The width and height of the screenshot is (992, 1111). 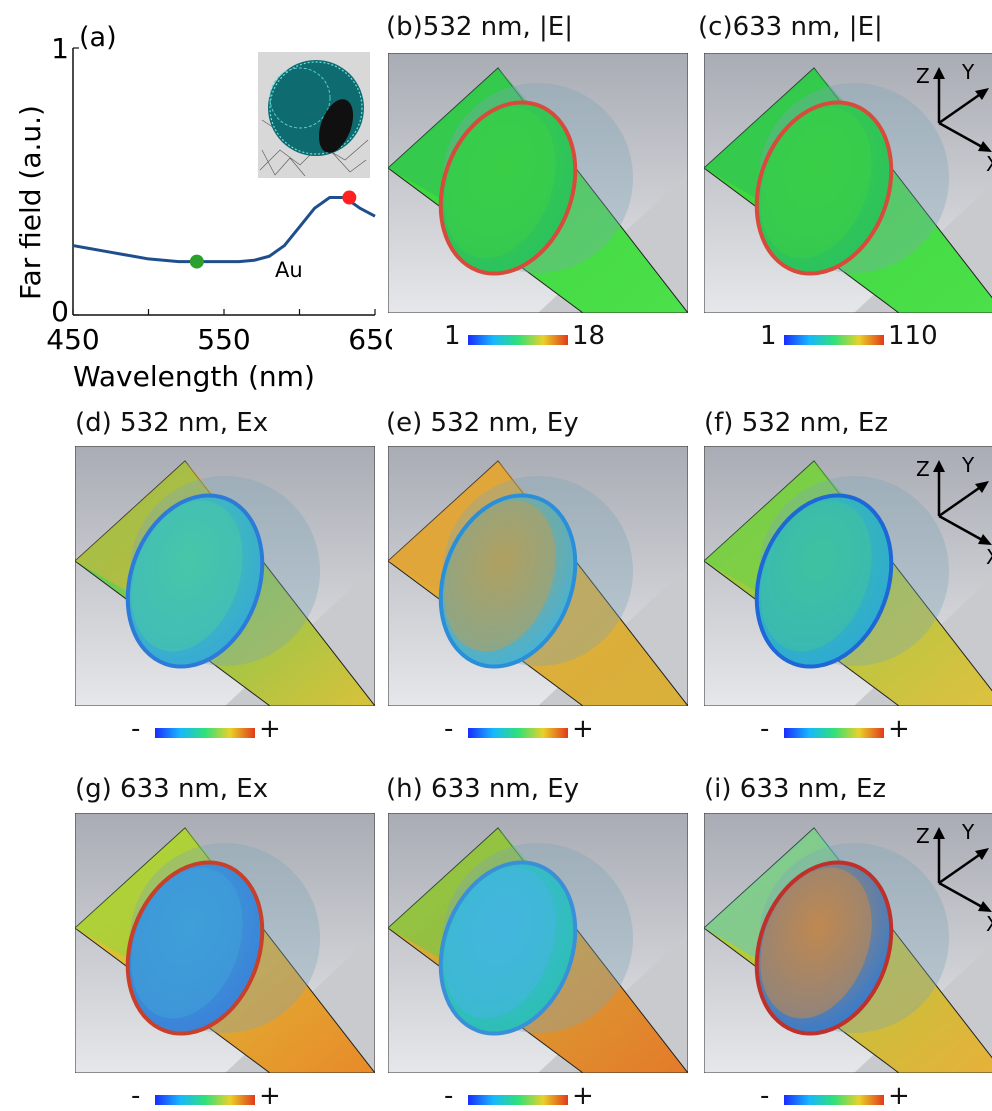 What do you see at coordinates (913, 336) in the screenshot?
I see `colorbar-max-label: 110` at bounding box center [913, 336].